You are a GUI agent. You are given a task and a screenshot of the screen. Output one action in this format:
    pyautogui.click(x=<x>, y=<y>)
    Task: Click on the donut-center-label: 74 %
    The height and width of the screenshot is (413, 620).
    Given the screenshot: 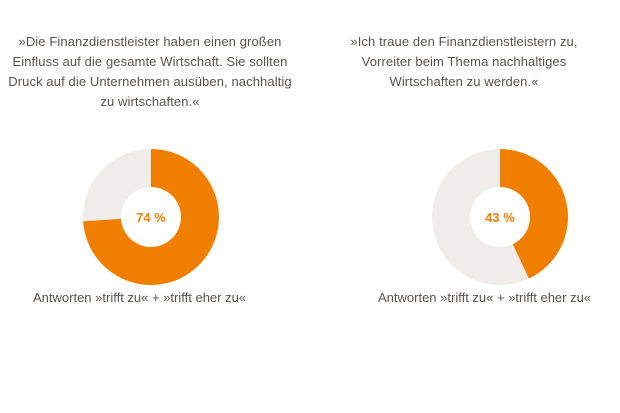 What is the action you would take?
    pyautogui.click(x=151, y=217)
    